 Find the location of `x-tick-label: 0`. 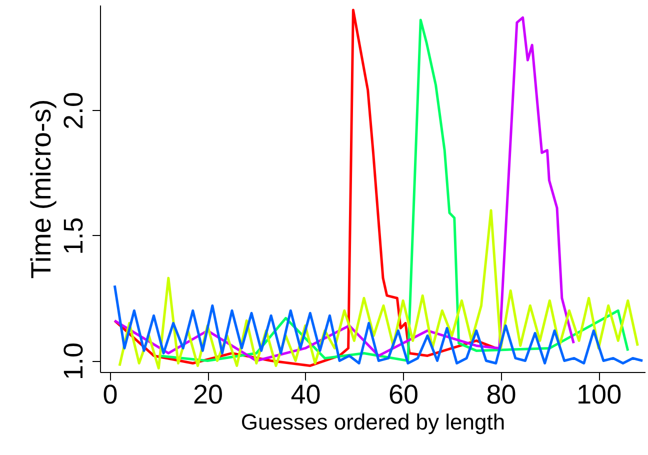

x-tick-label: 0 is located at coordinates (110, 395).